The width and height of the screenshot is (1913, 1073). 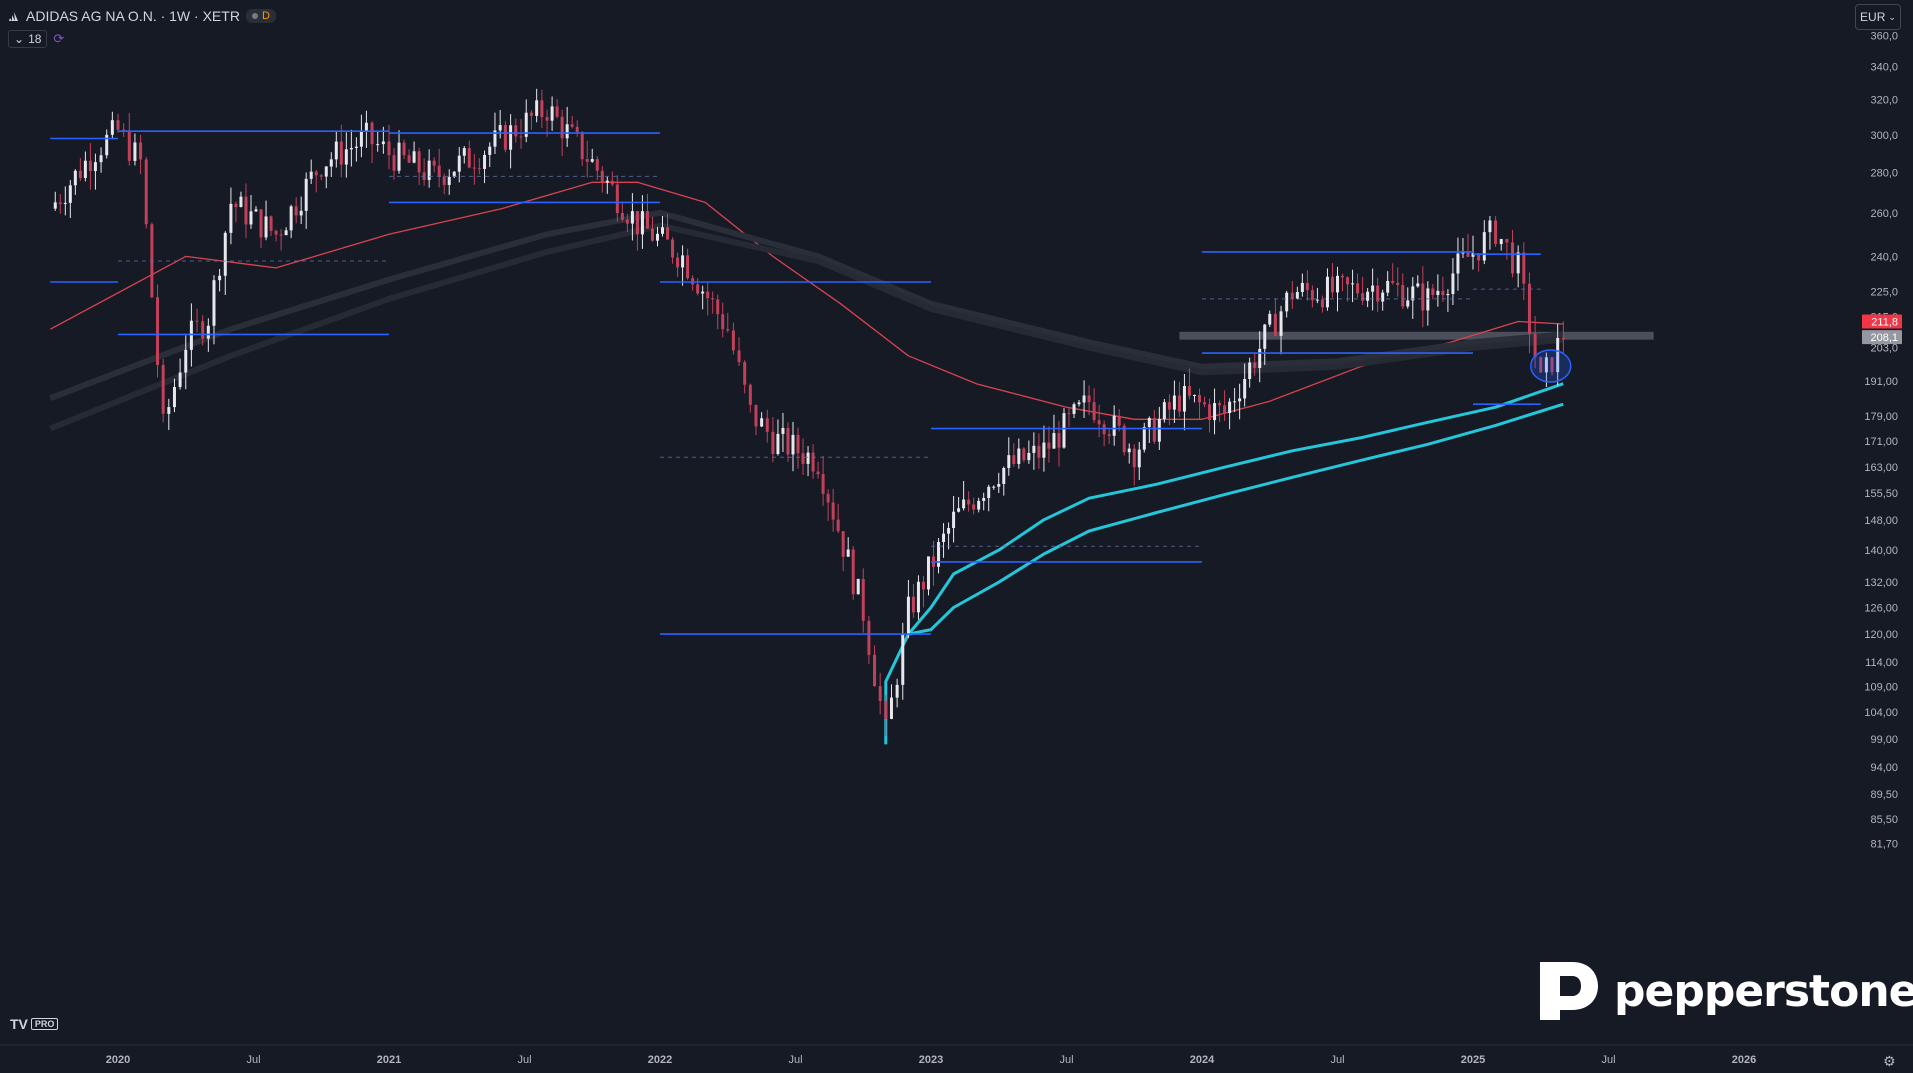 I want to click on indicators-toggle-button: ⌄ 18, so click(x=28, y=39).